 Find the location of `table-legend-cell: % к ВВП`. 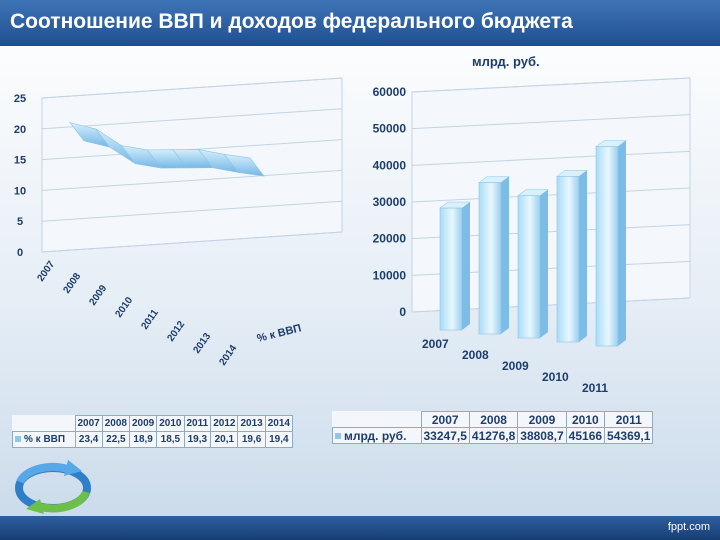

table-legend-cell: % к ВВП is located at coordinates (44, 439).